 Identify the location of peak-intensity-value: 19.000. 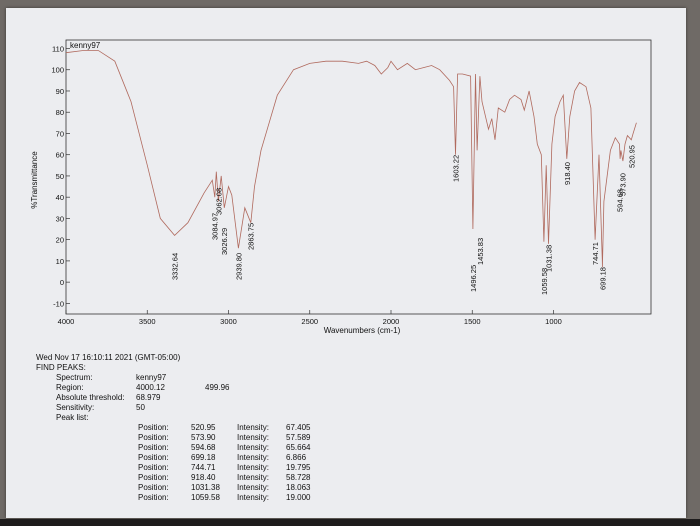
(298, 497).